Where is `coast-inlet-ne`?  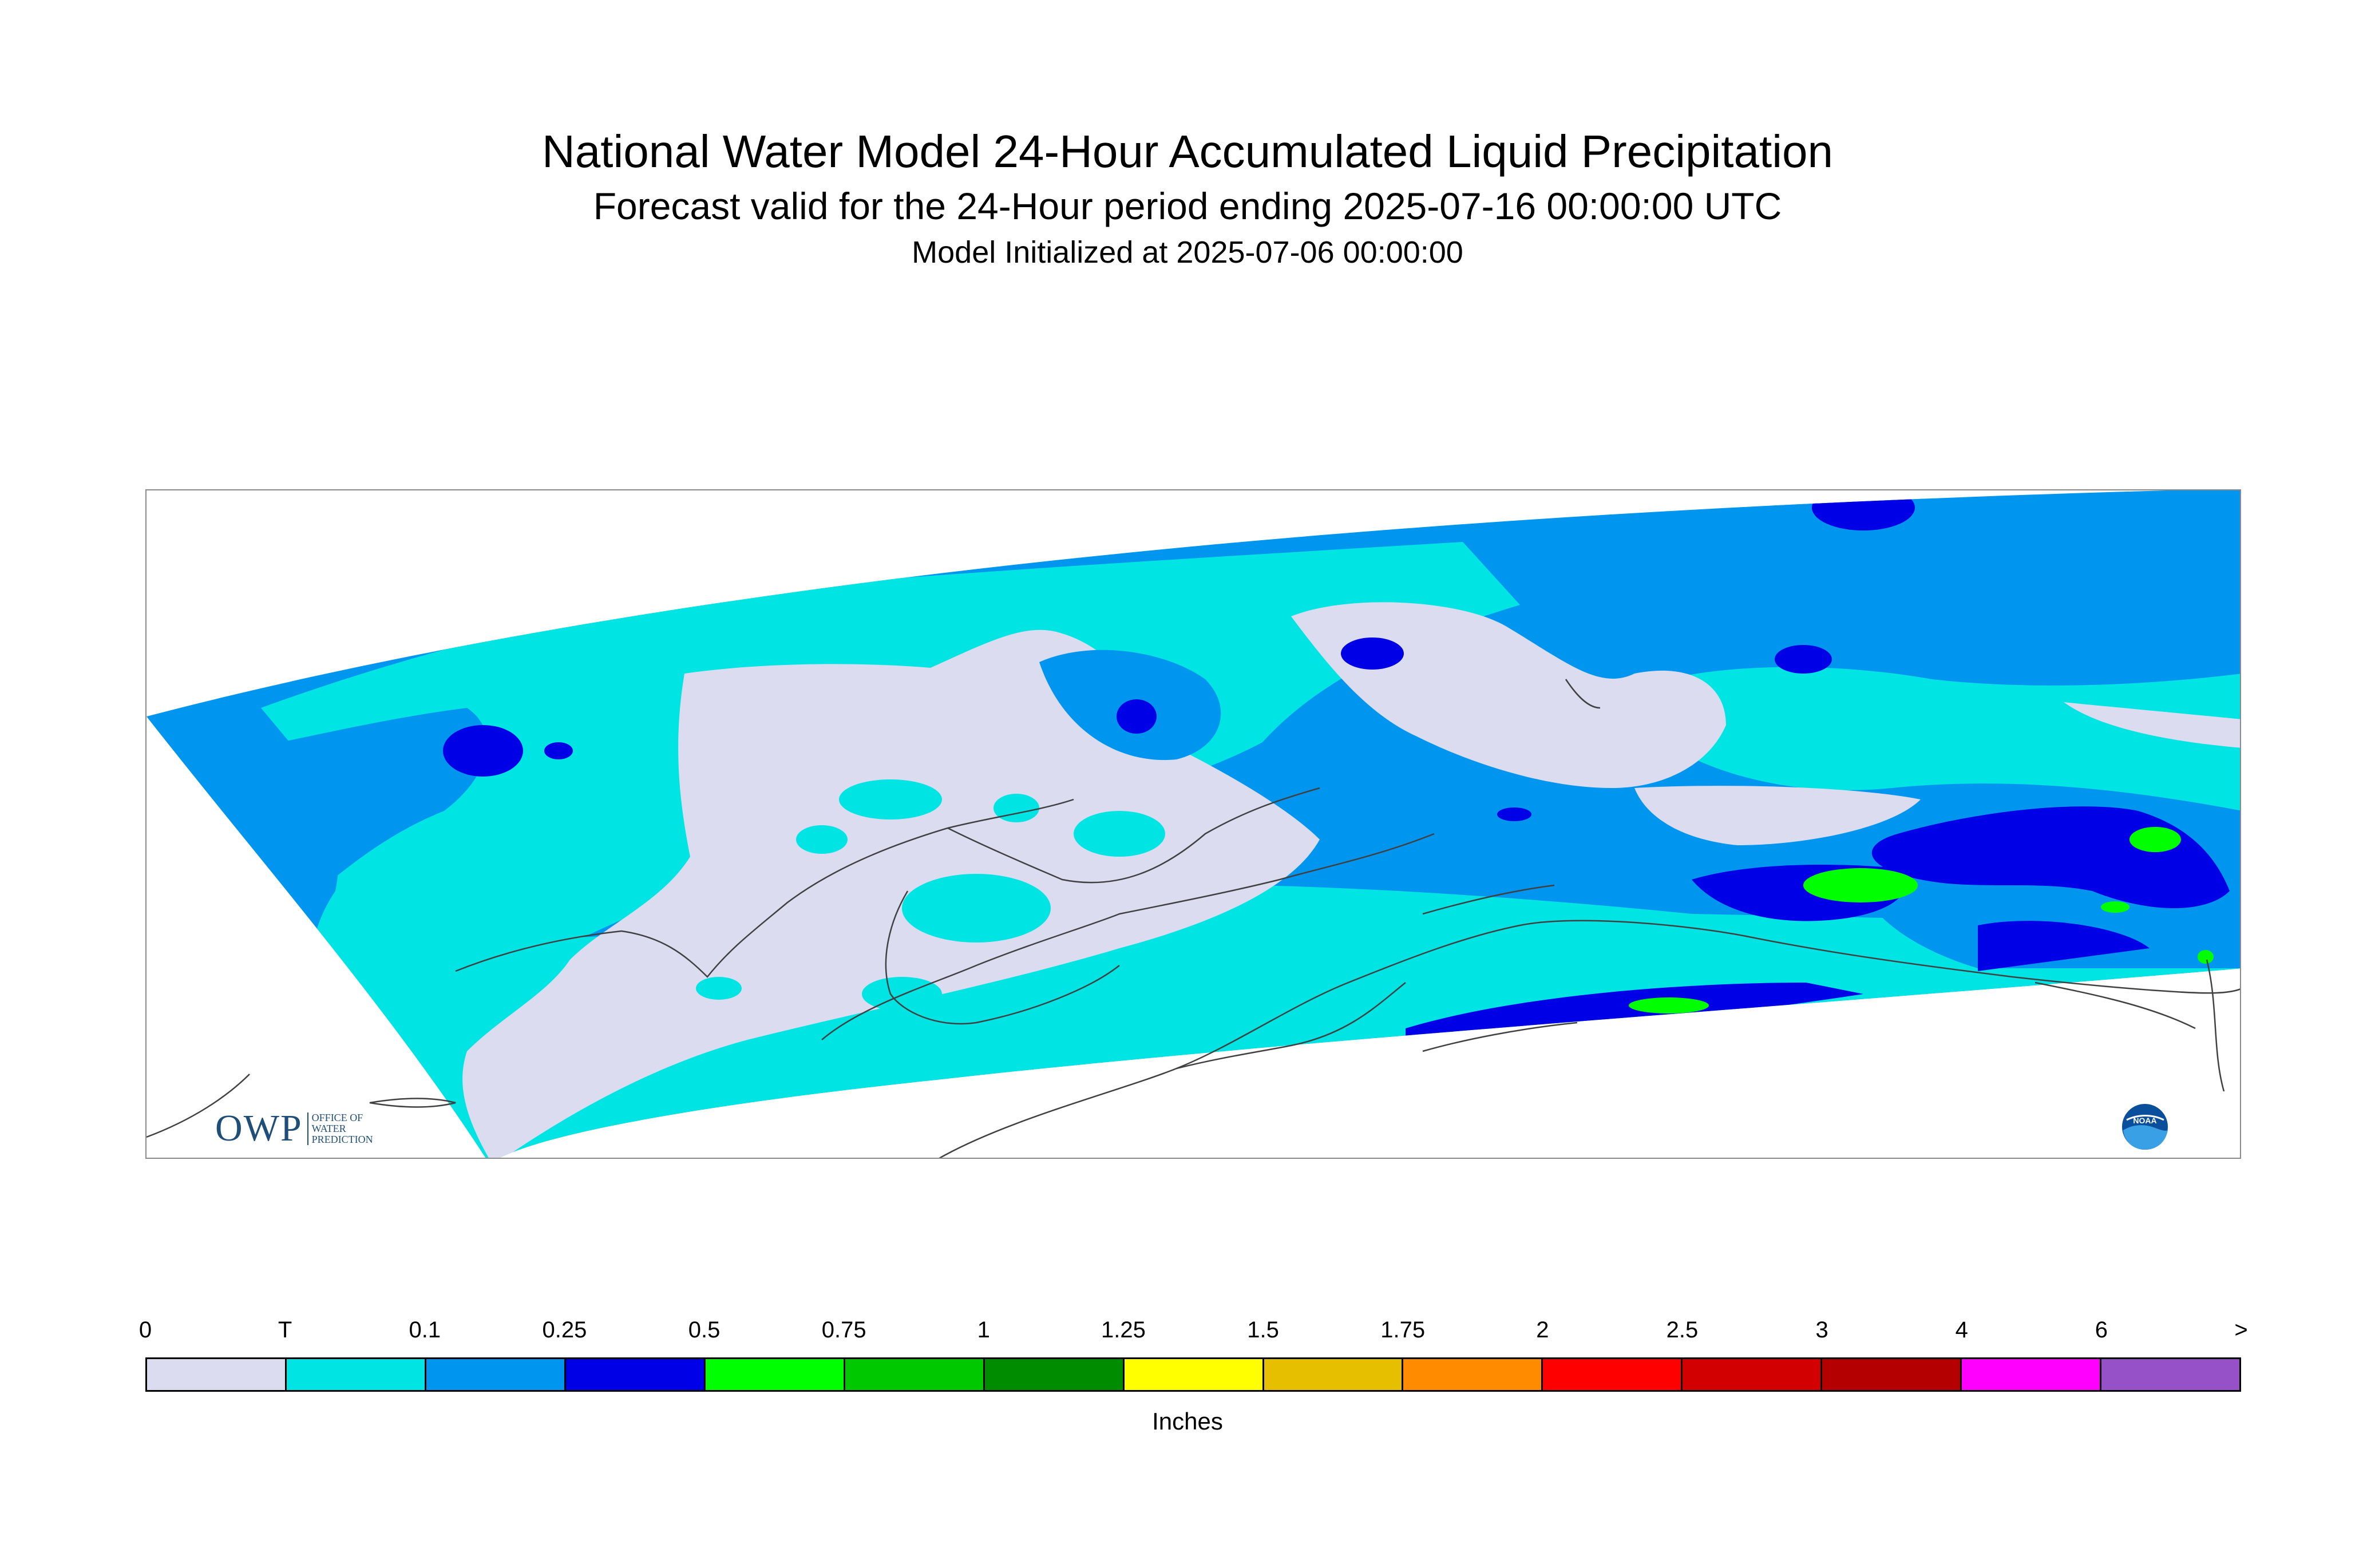 coast-inlet-ne is located at coordinates (1583, 694).